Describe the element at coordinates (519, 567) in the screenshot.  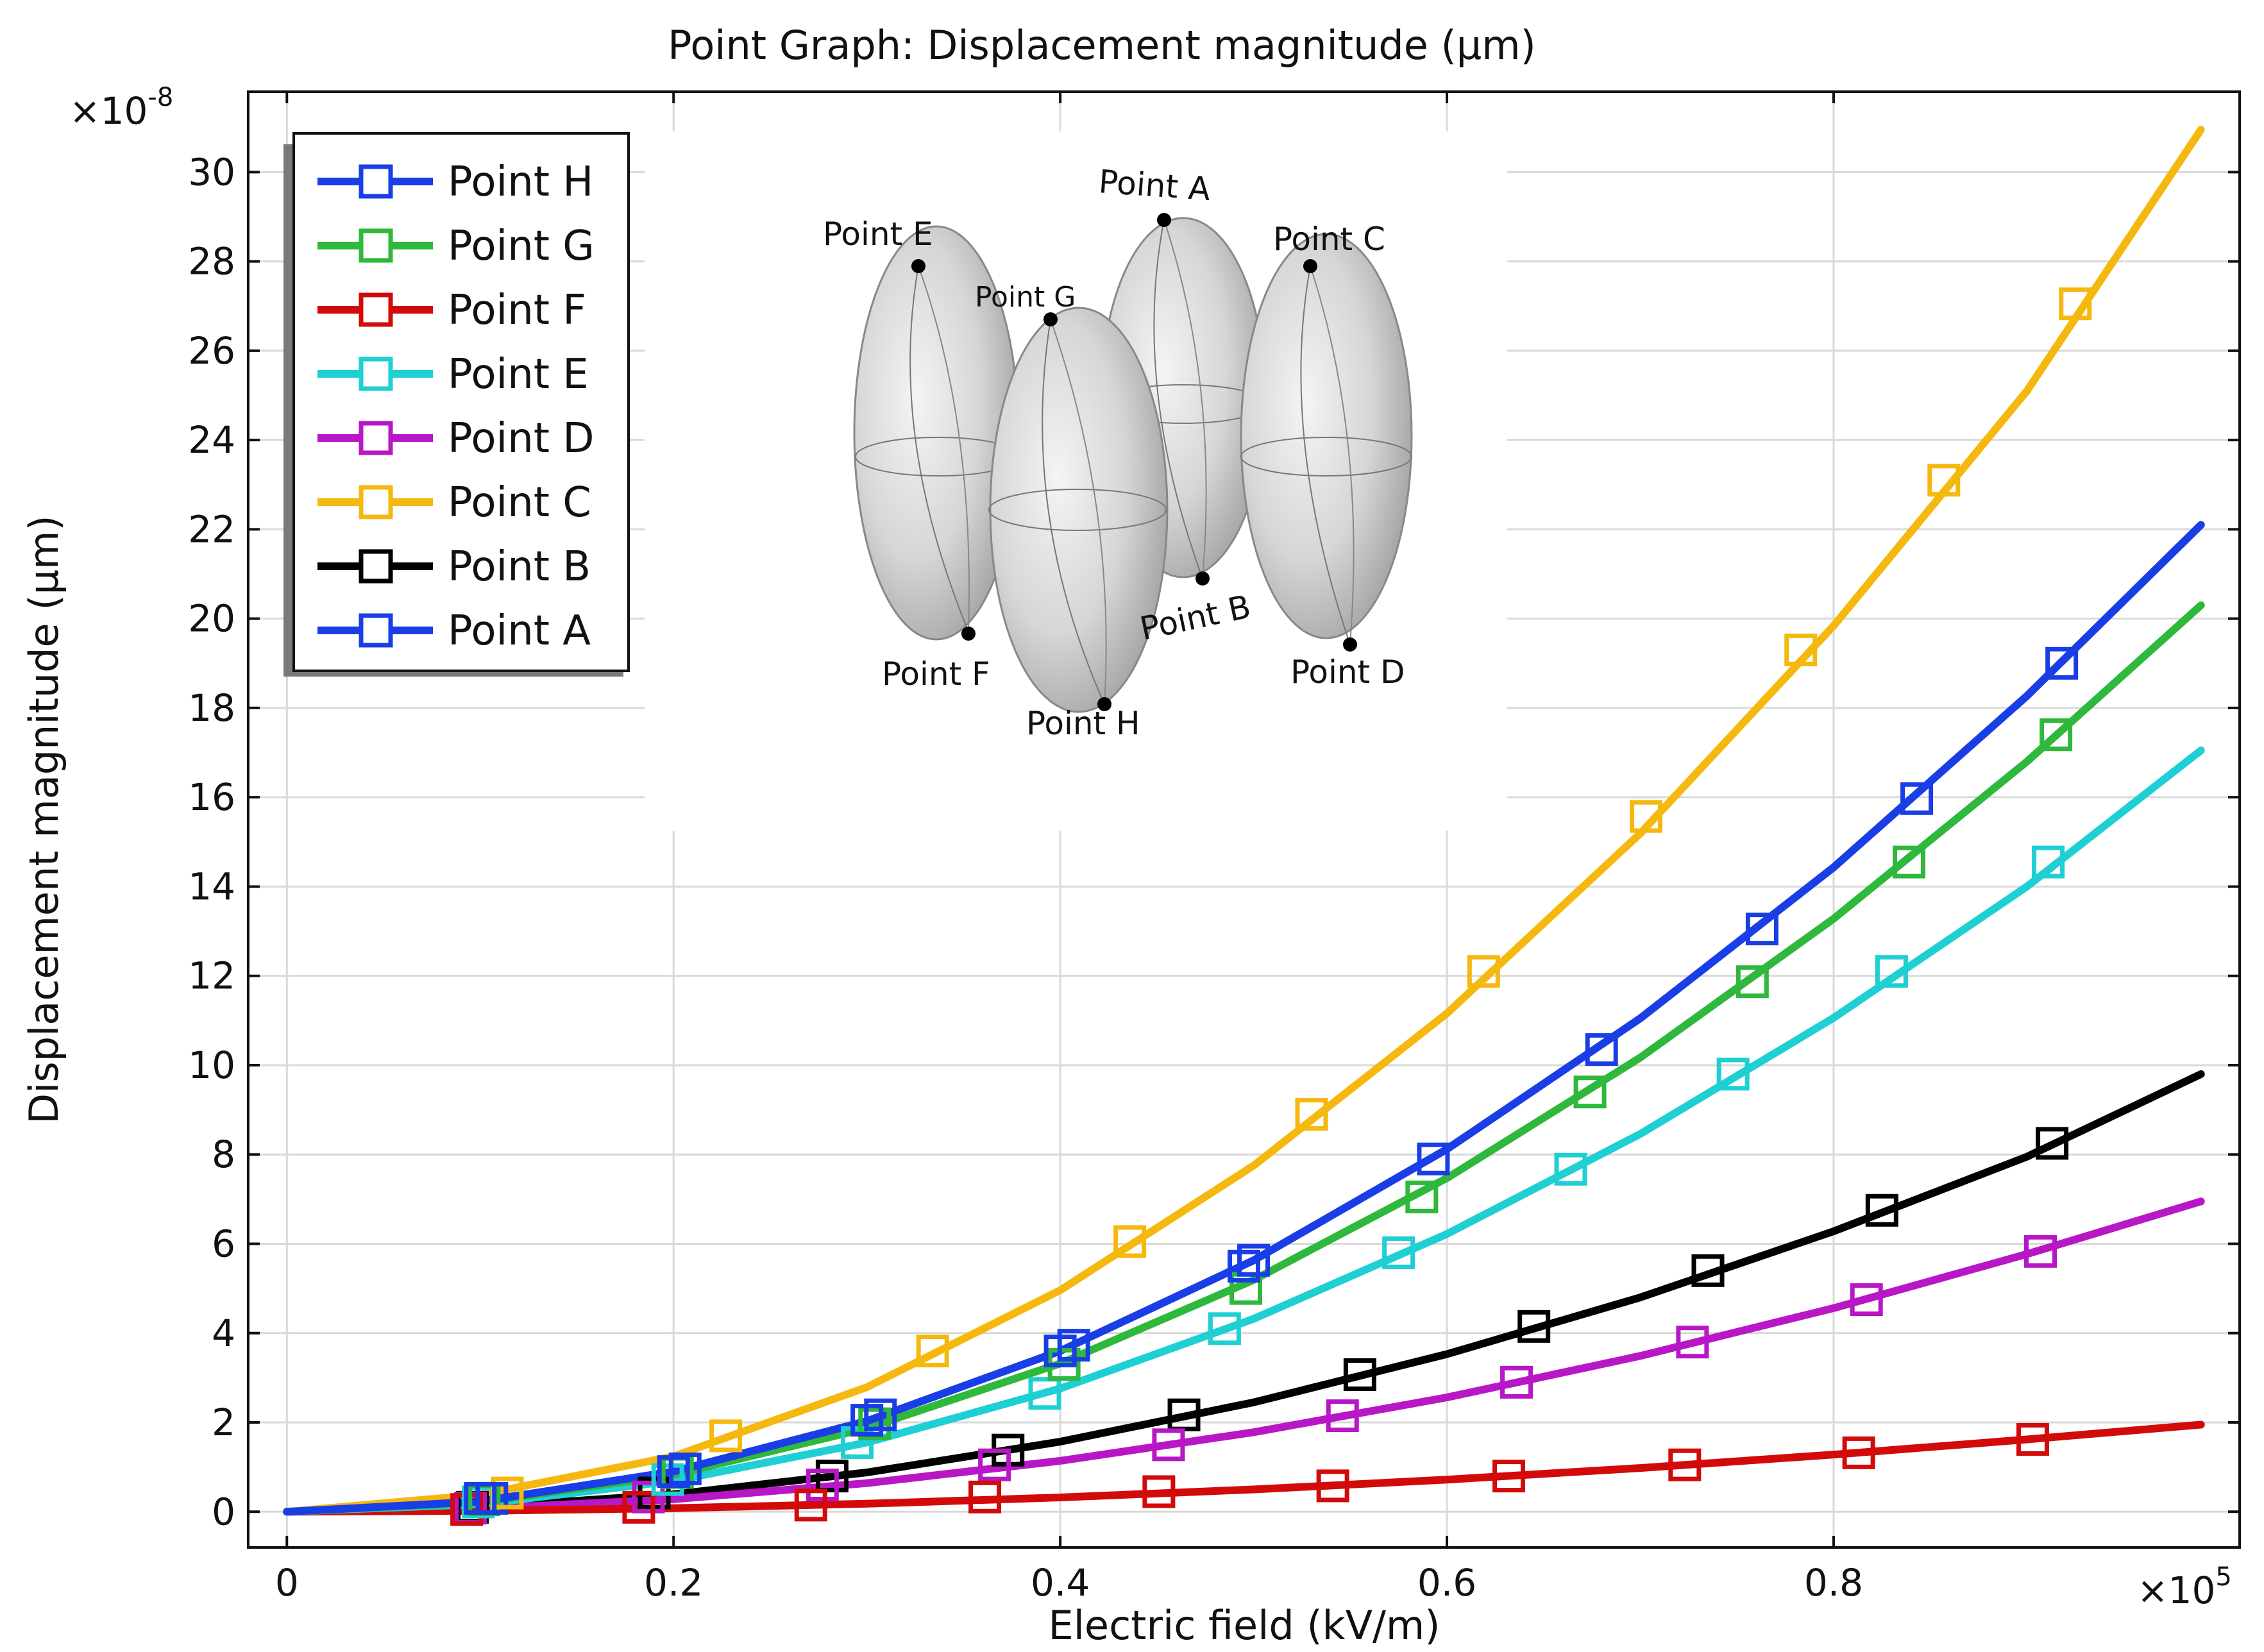
I see `legend-label: Point B` at that location.